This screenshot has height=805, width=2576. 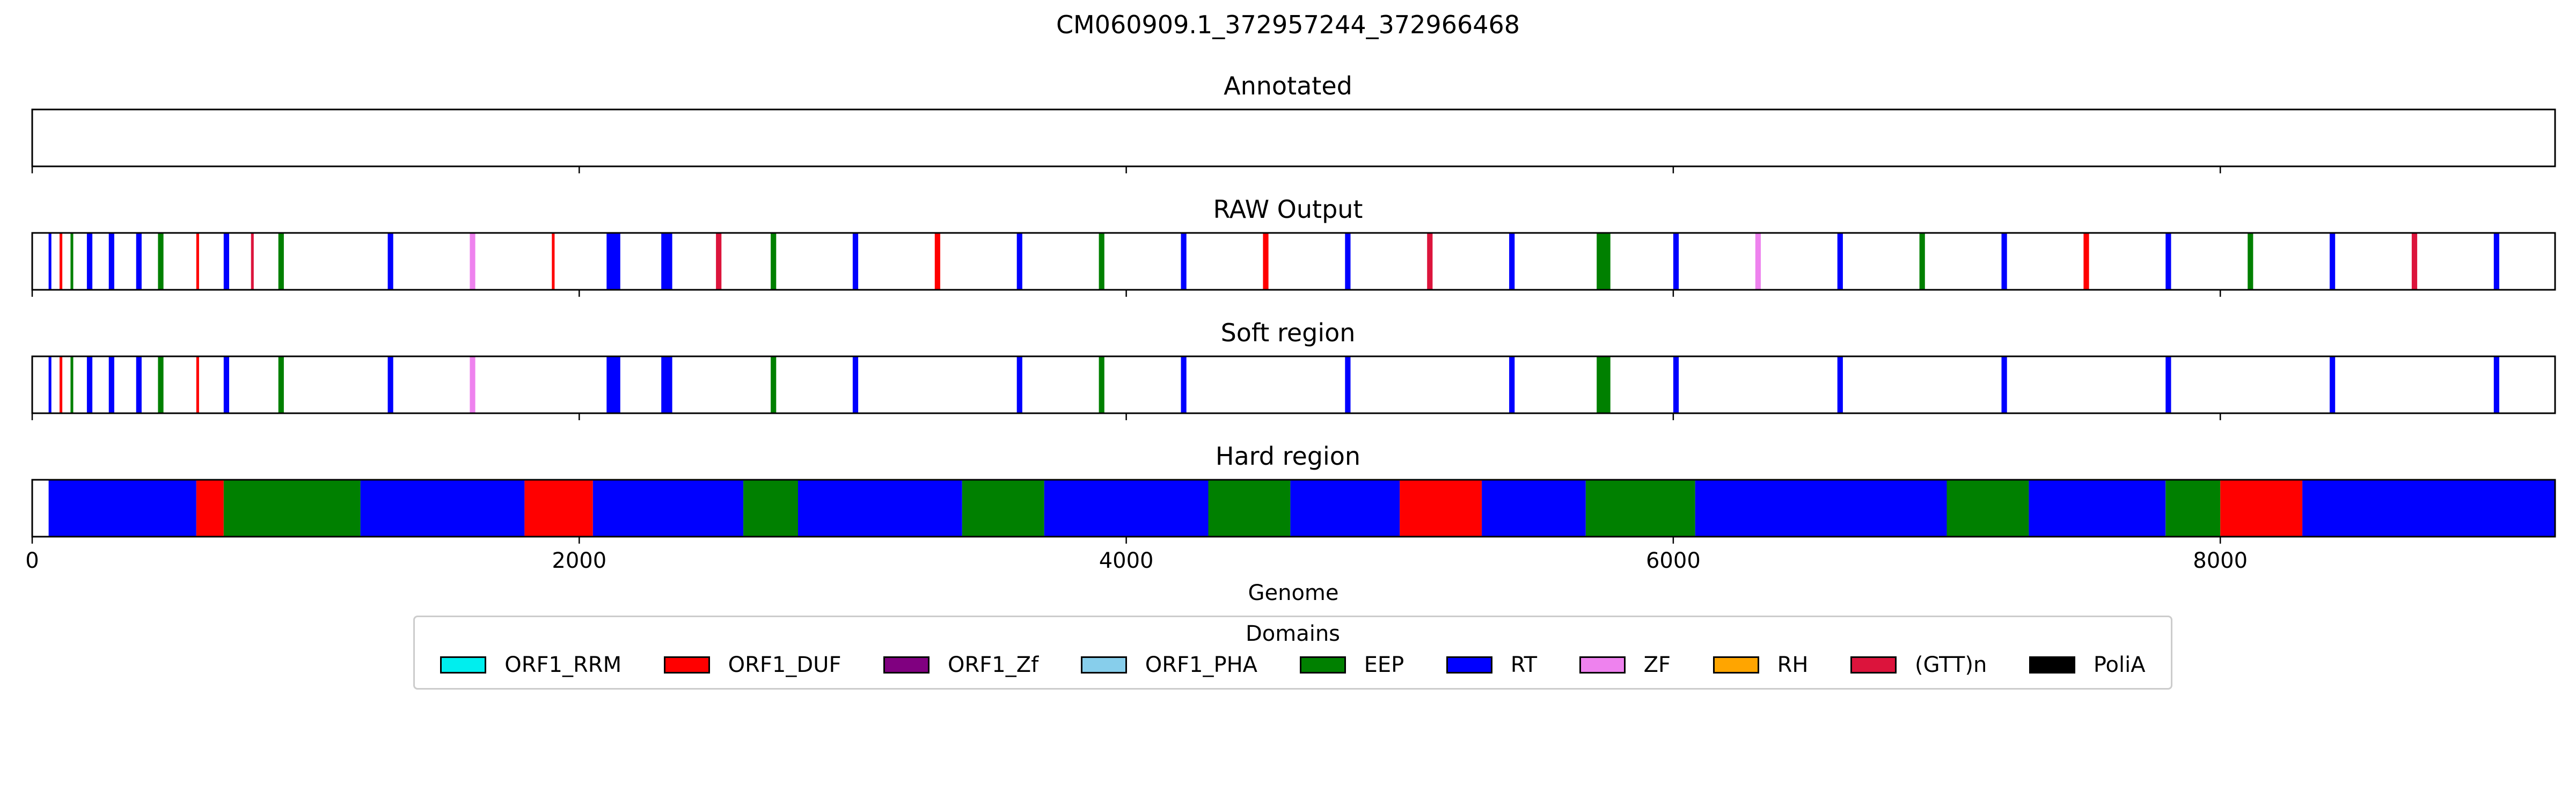 I want to click on legend-label: ORF1_DUF, so click(x=784, y=665).